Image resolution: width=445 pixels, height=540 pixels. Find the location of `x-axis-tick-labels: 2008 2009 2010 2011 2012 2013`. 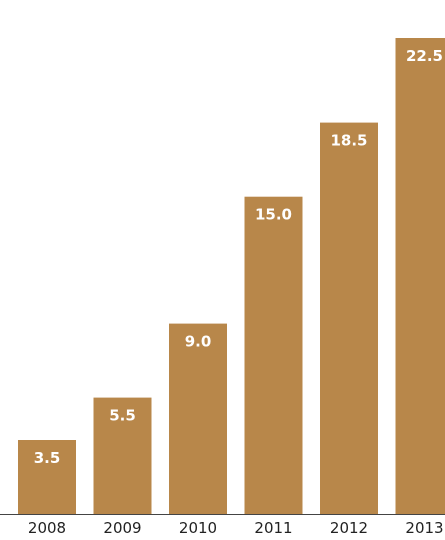

x-axis-tick-labels: 2008 2009 2010 2011 2012 2013 is located at coordinates (236, 527).